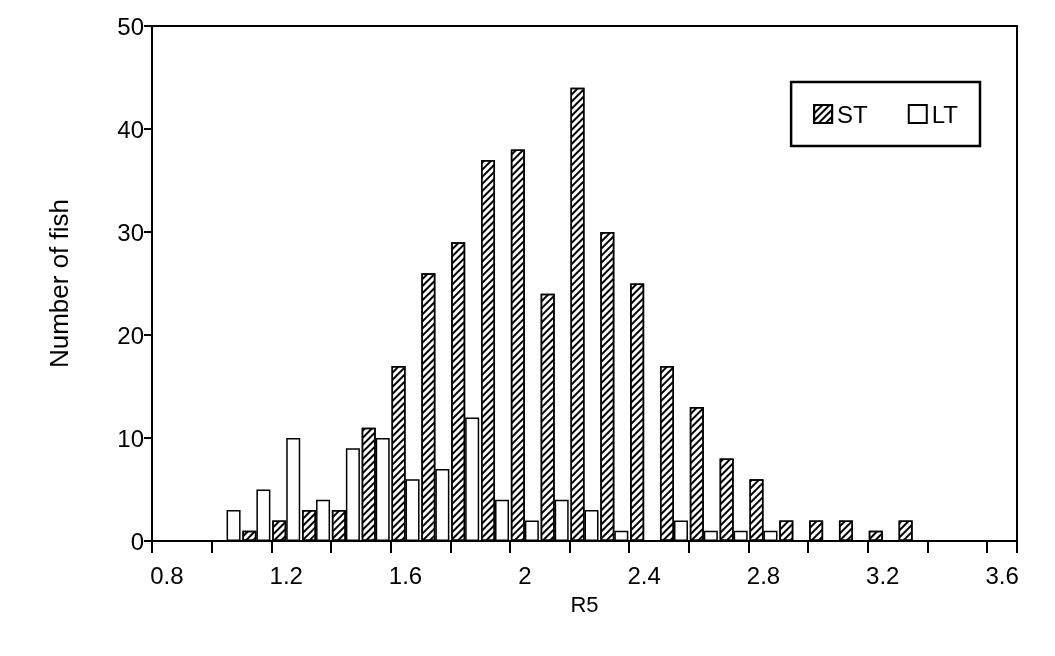  I want to click on x-tick-label: 0.8, so click(167, 575).